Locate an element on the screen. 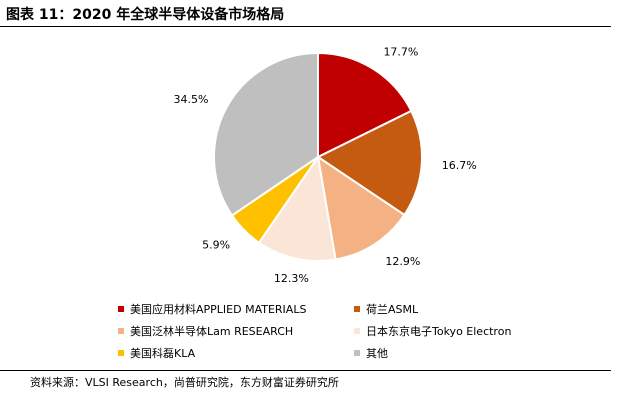 This screenshot has height=401, width=617. legend-label: 日本东京电子Tokyo Electron is located at coordinates (439, 331).